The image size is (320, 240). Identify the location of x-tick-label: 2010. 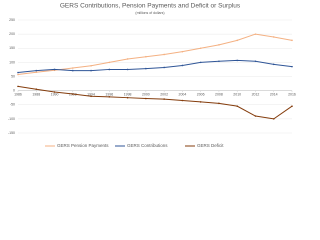
(237, 95).